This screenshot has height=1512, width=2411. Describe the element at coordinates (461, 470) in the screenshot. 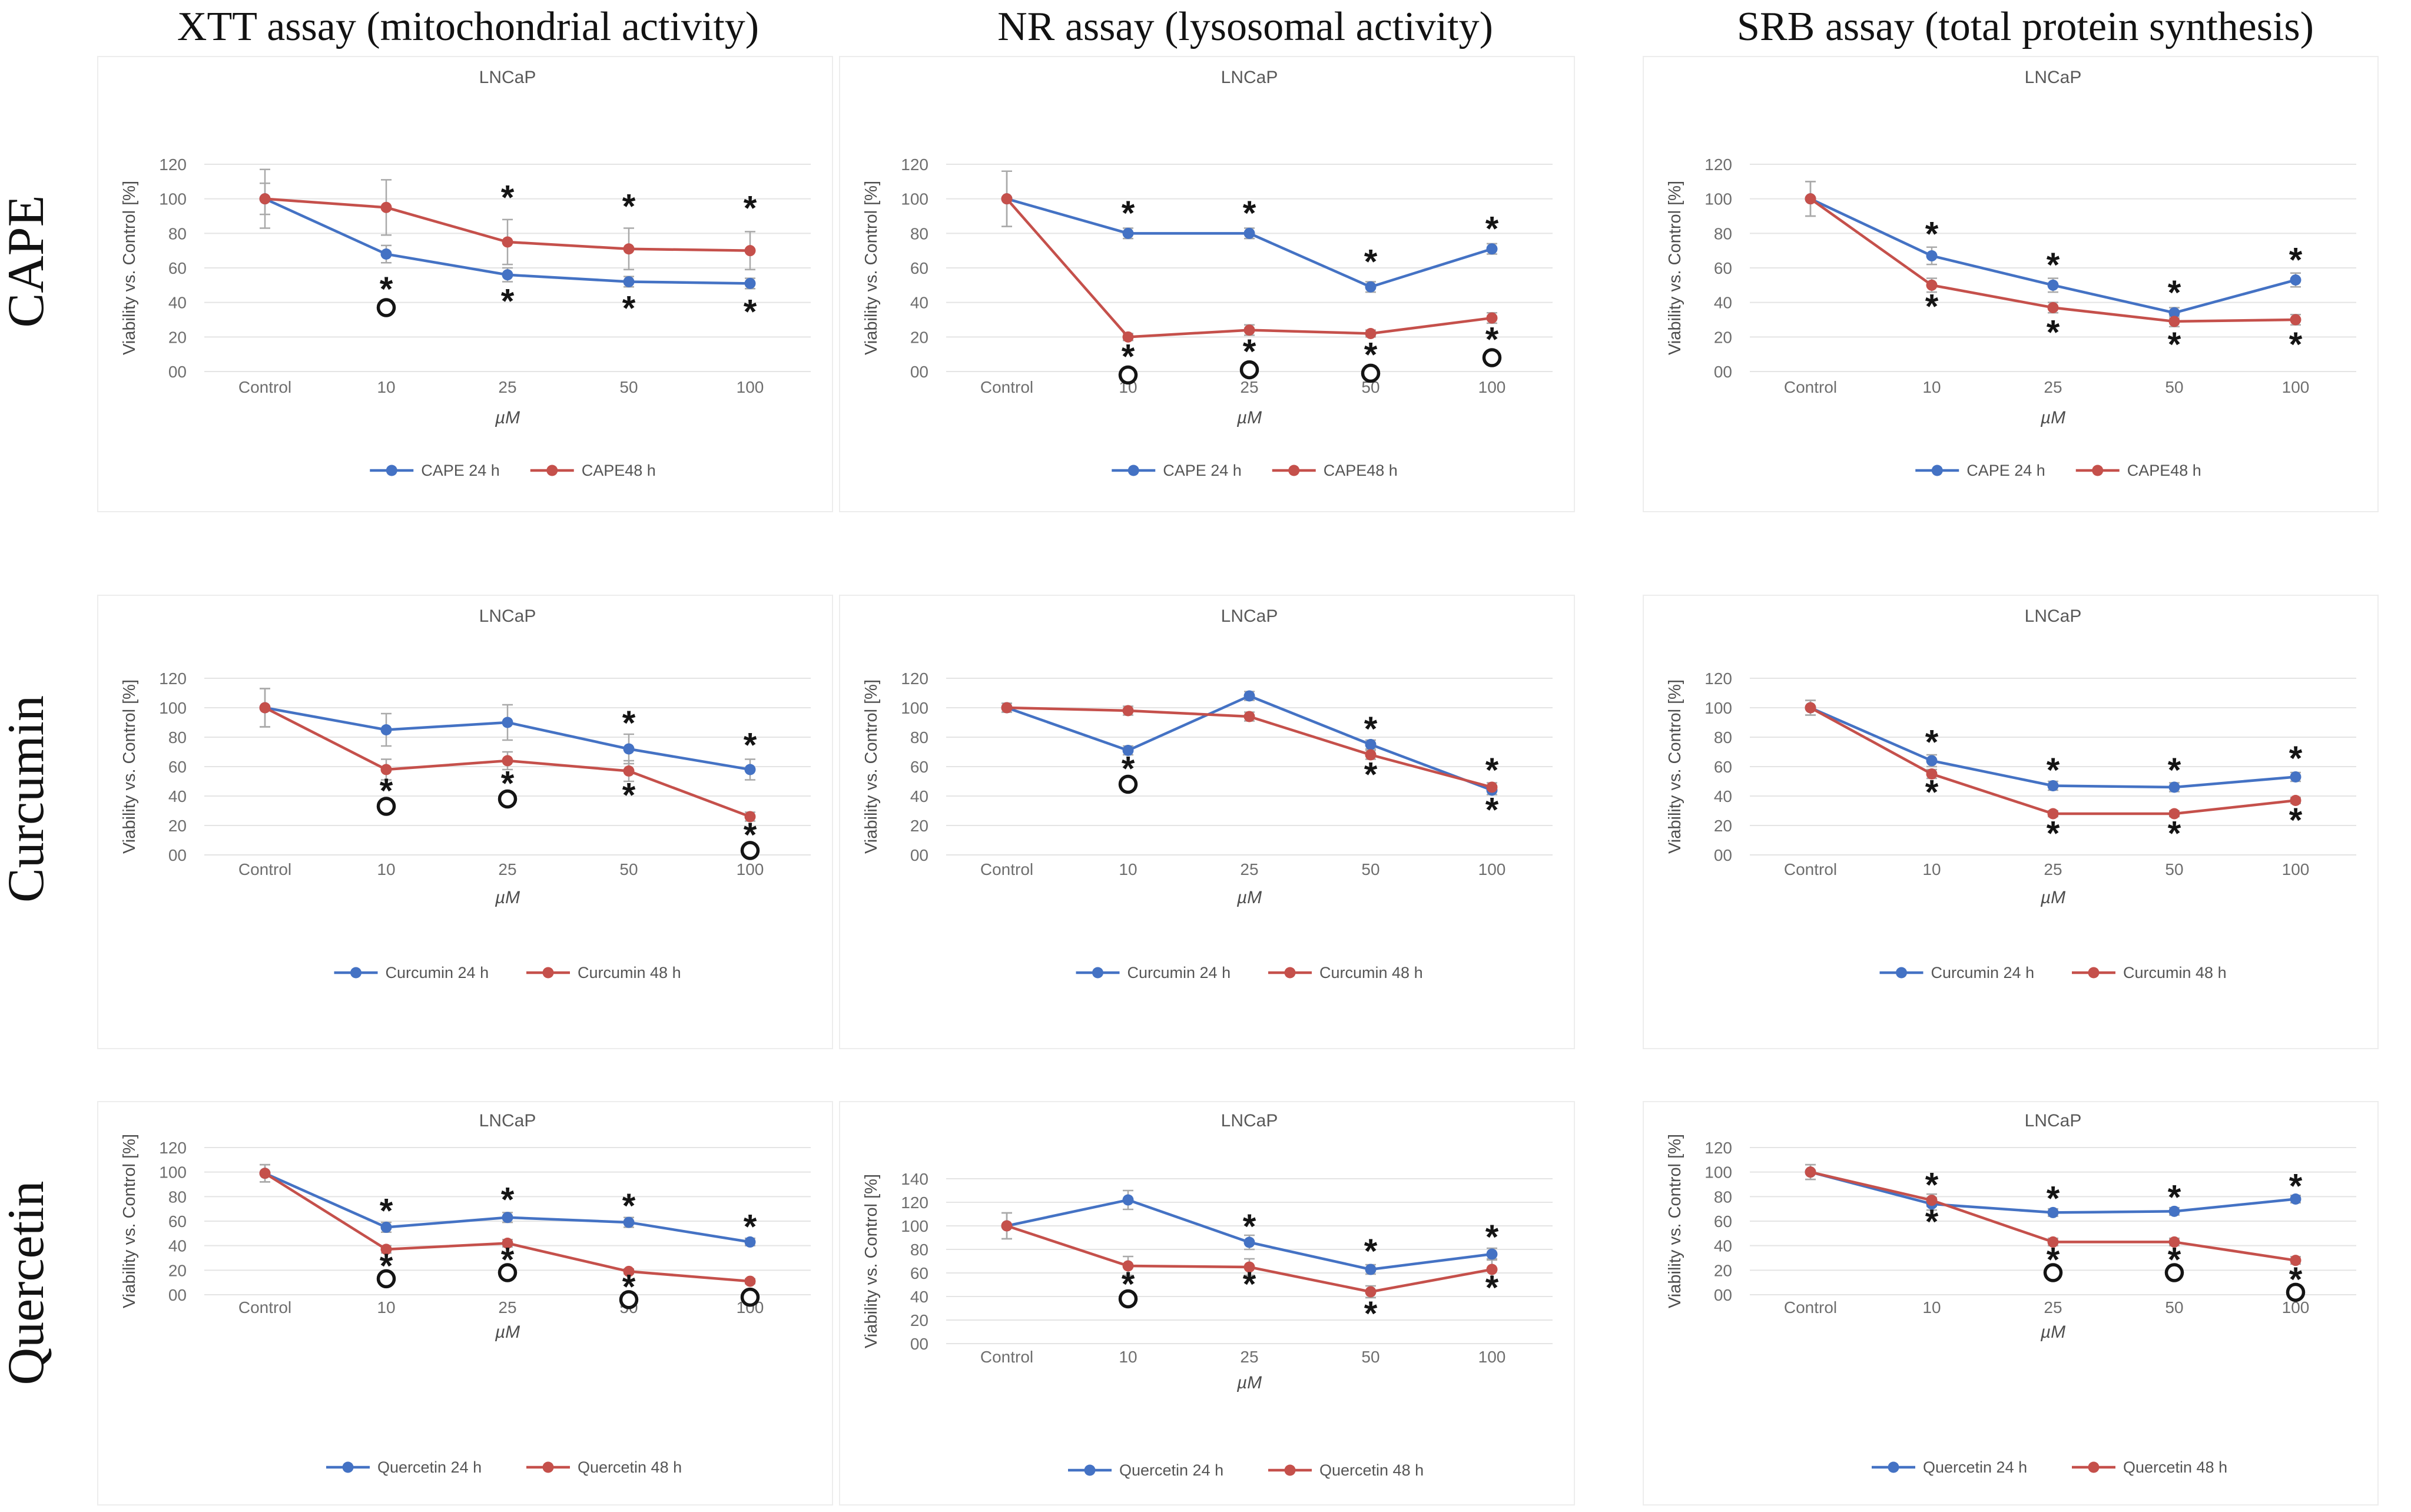

I see `legend-label: CAPE 24 h` at that location.